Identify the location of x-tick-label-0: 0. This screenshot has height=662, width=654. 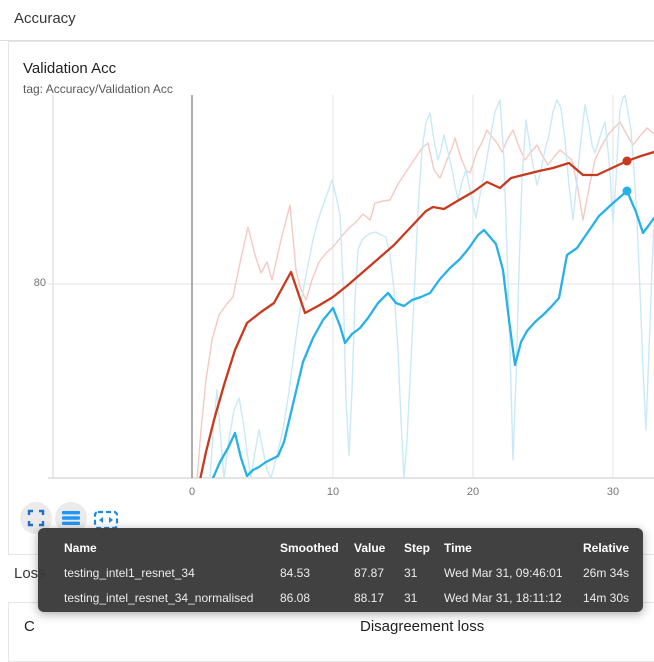
(192, 492).